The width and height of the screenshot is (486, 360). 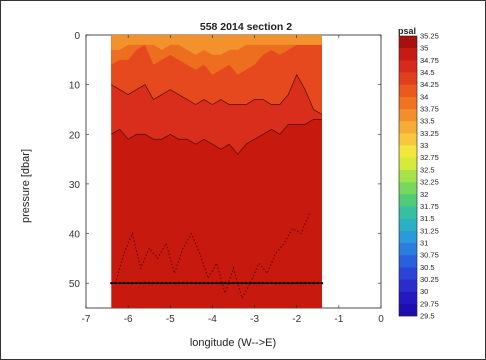 I want to click on colorbar-border, so click(x=408, y=176).